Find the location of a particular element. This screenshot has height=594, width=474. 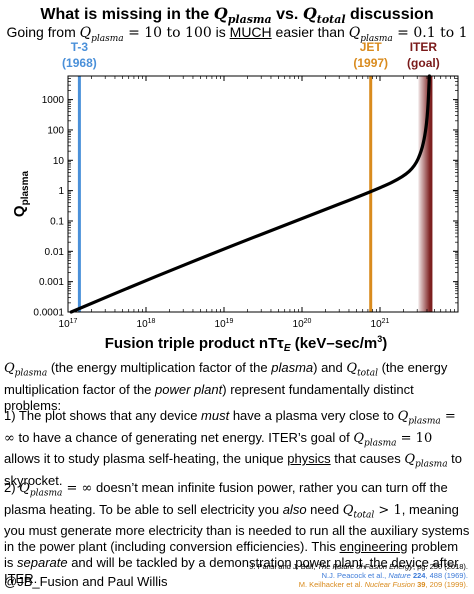

x-tick-label: 1021 is located at coordinates (380, 324).